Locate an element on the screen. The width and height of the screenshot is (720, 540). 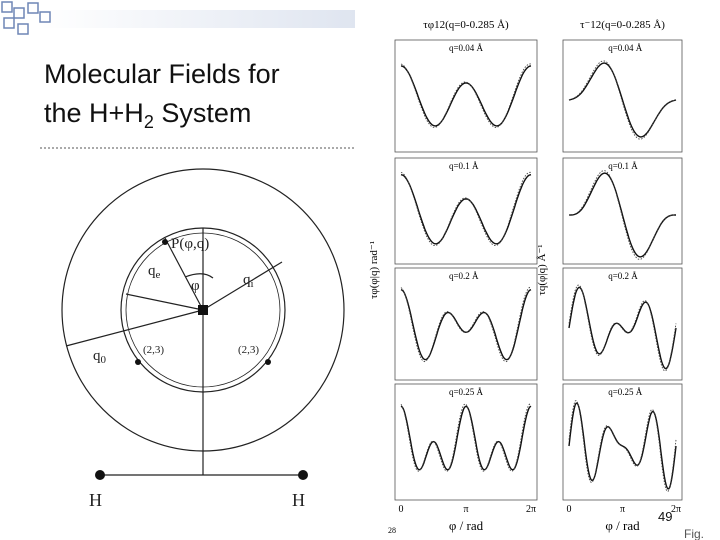
point-label: P(φ,q) is located at coordinates (190, 244).